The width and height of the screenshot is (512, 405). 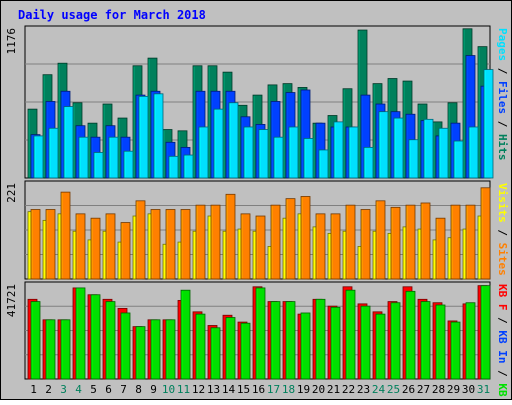 What do you see at coordinates (502, 259) in the screenshot?
I see `legend-entry: Sites` at bounding box center [502, 259].